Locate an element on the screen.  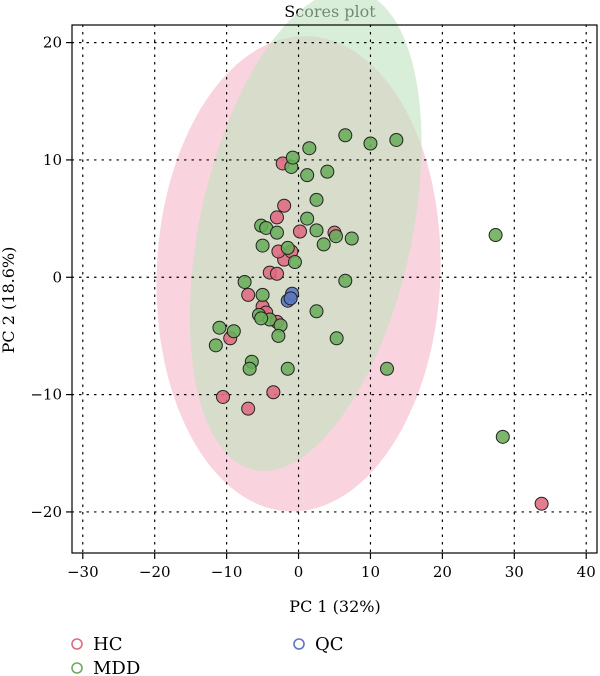
x-axis-title: PC 1 (32%) is located at coordinates (334, 606).